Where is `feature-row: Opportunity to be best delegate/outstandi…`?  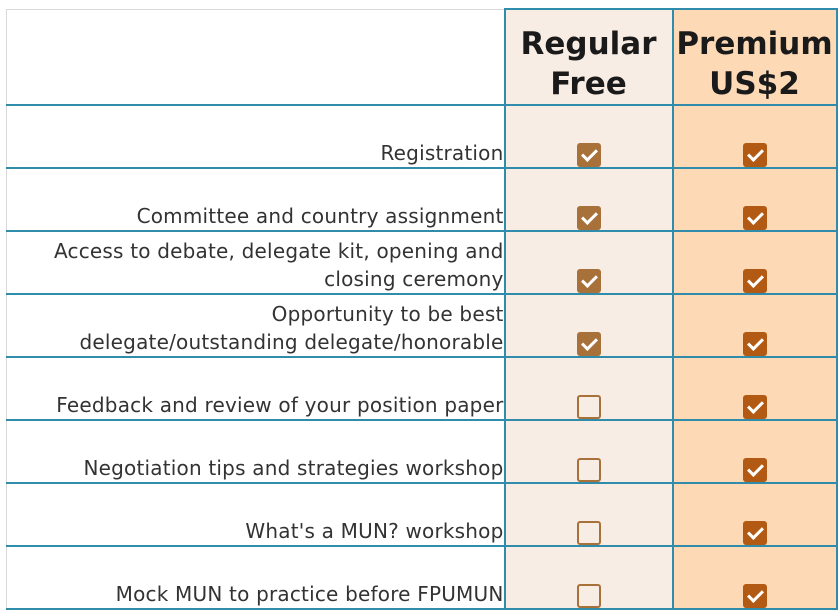 feature-row: Opportunity to be best delegate/outstandi… is located at coordinates (422, 326).